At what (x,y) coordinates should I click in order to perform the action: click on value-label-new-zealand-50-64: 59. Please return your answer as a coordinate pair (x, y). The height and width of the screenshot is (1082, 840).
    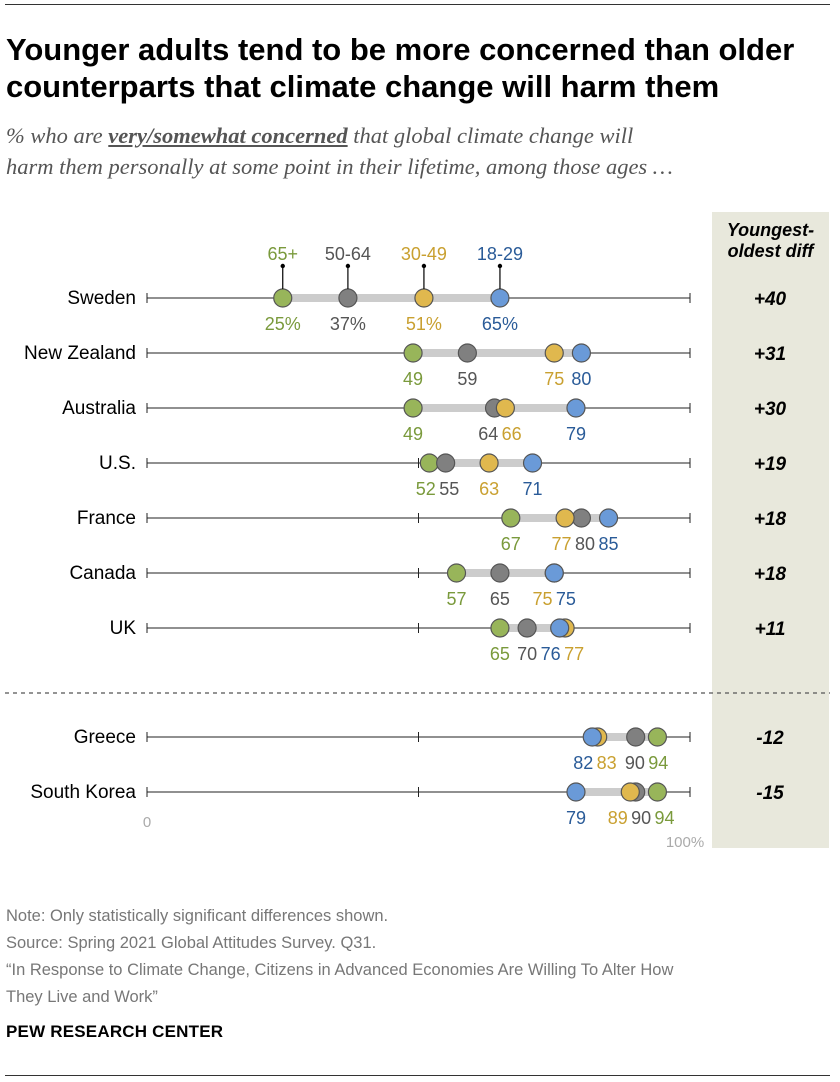
    Looking at the image, I should click on (467, 379).